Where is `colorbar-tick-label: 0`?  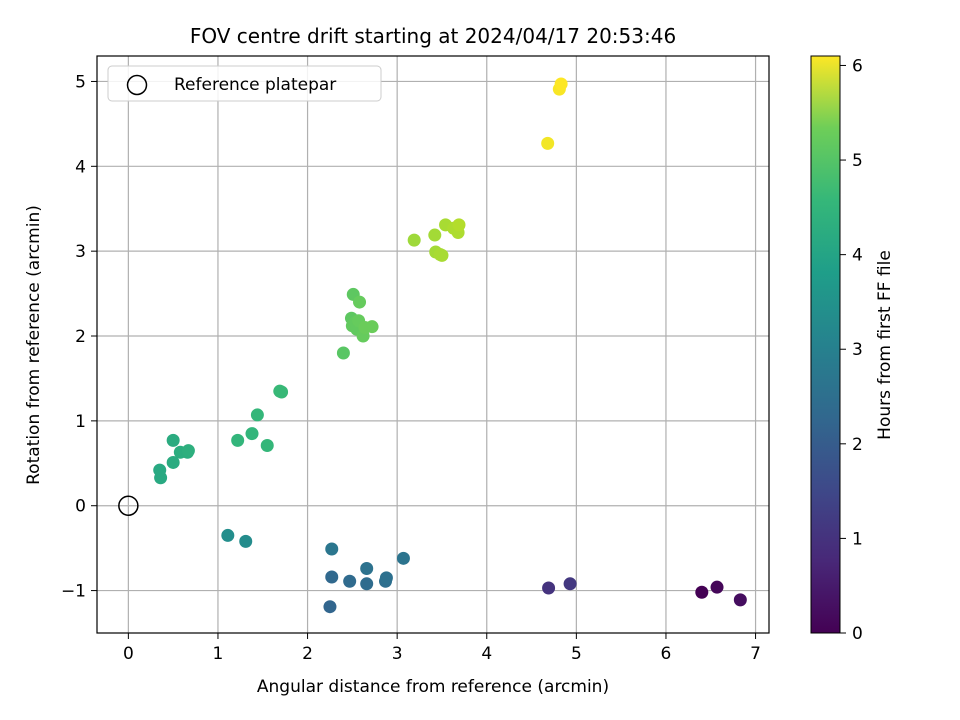 colorbar-tick-label: 0 is located at coordinates (857, 634).